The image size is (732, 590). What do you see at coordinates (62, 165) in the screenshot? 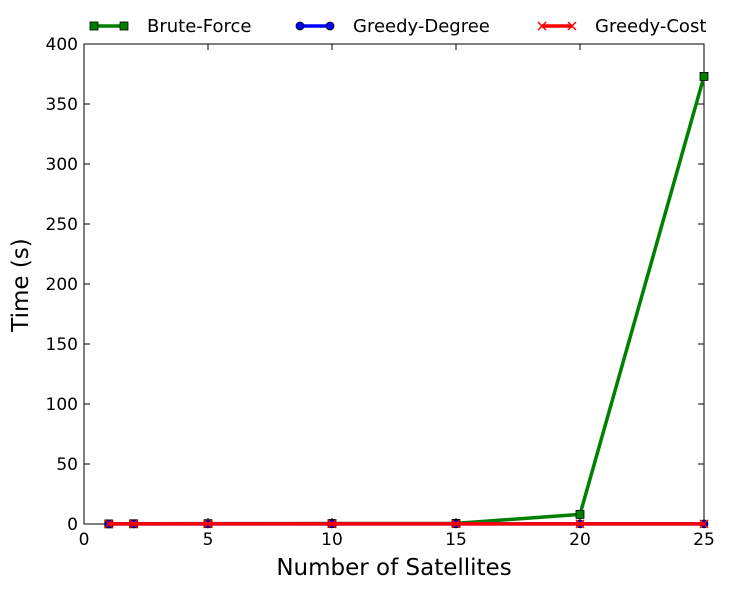
I see `y-tick-label: 300` at bounding box center [62, 165].